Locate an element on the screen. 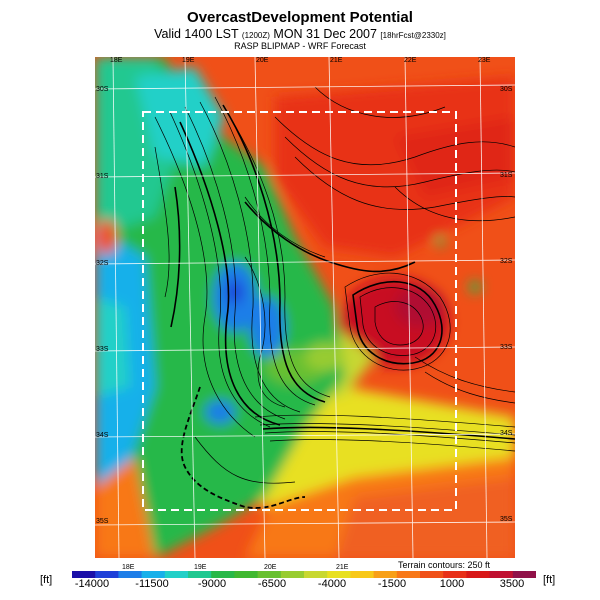  lon-label-bottom: 20E is located at coordinates (270, 567).